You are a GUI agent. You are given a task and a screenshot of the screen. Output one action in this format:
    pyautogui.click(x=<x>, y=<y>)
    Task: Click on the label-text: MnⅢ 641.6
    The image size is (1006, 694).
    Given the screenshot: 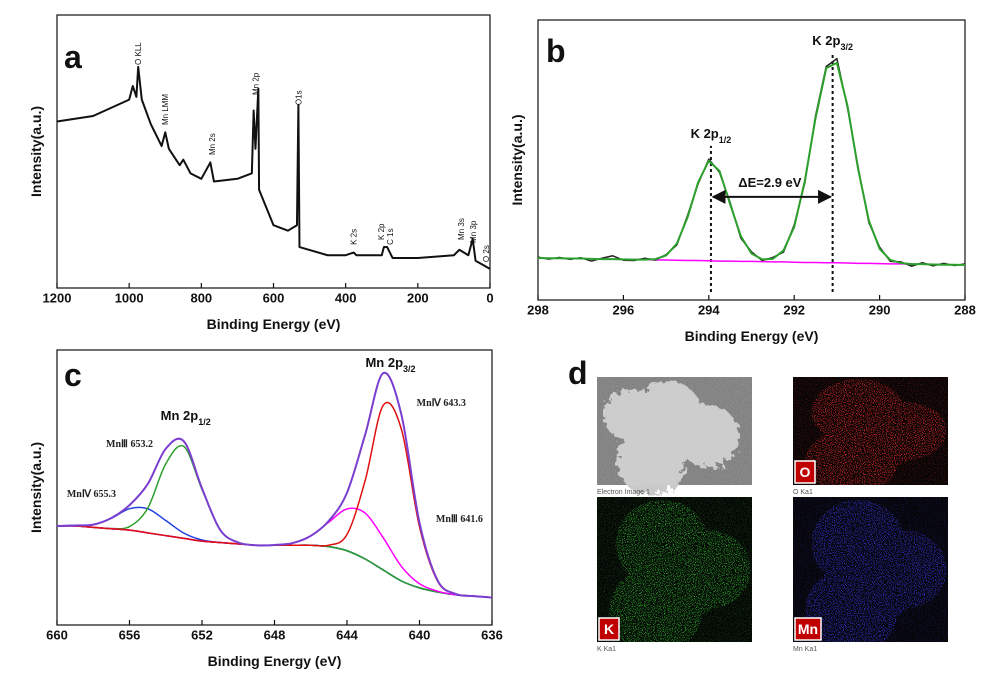 What is the action you would take?
    pyautogui.click(x=459, y=519)
    